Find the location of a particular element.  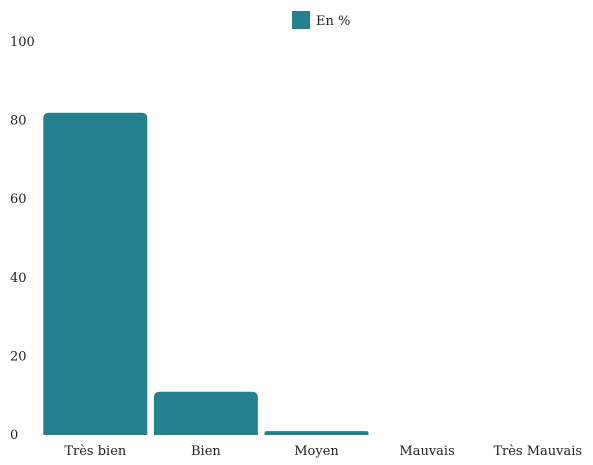

x-axis-ticks: Très bien Bien Moyen Mauvais Très Mauvais is located at coordinates (323, 451).